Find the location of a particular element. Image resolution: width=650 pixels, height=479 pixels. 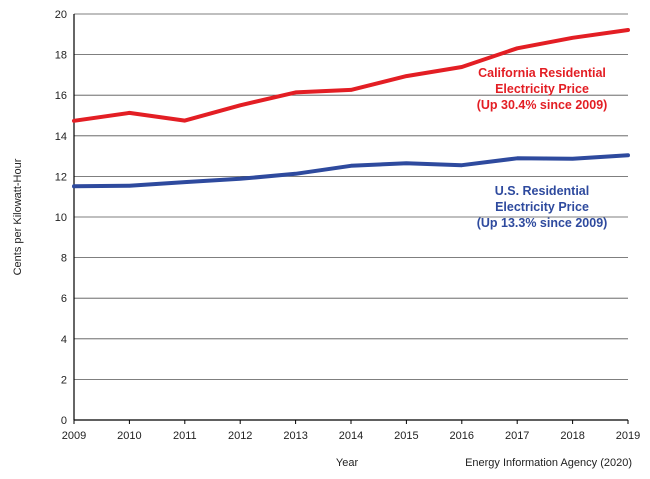

annotation-us-line-3: (Up 13.3% since 2009) is located at coordinates (542, 223).